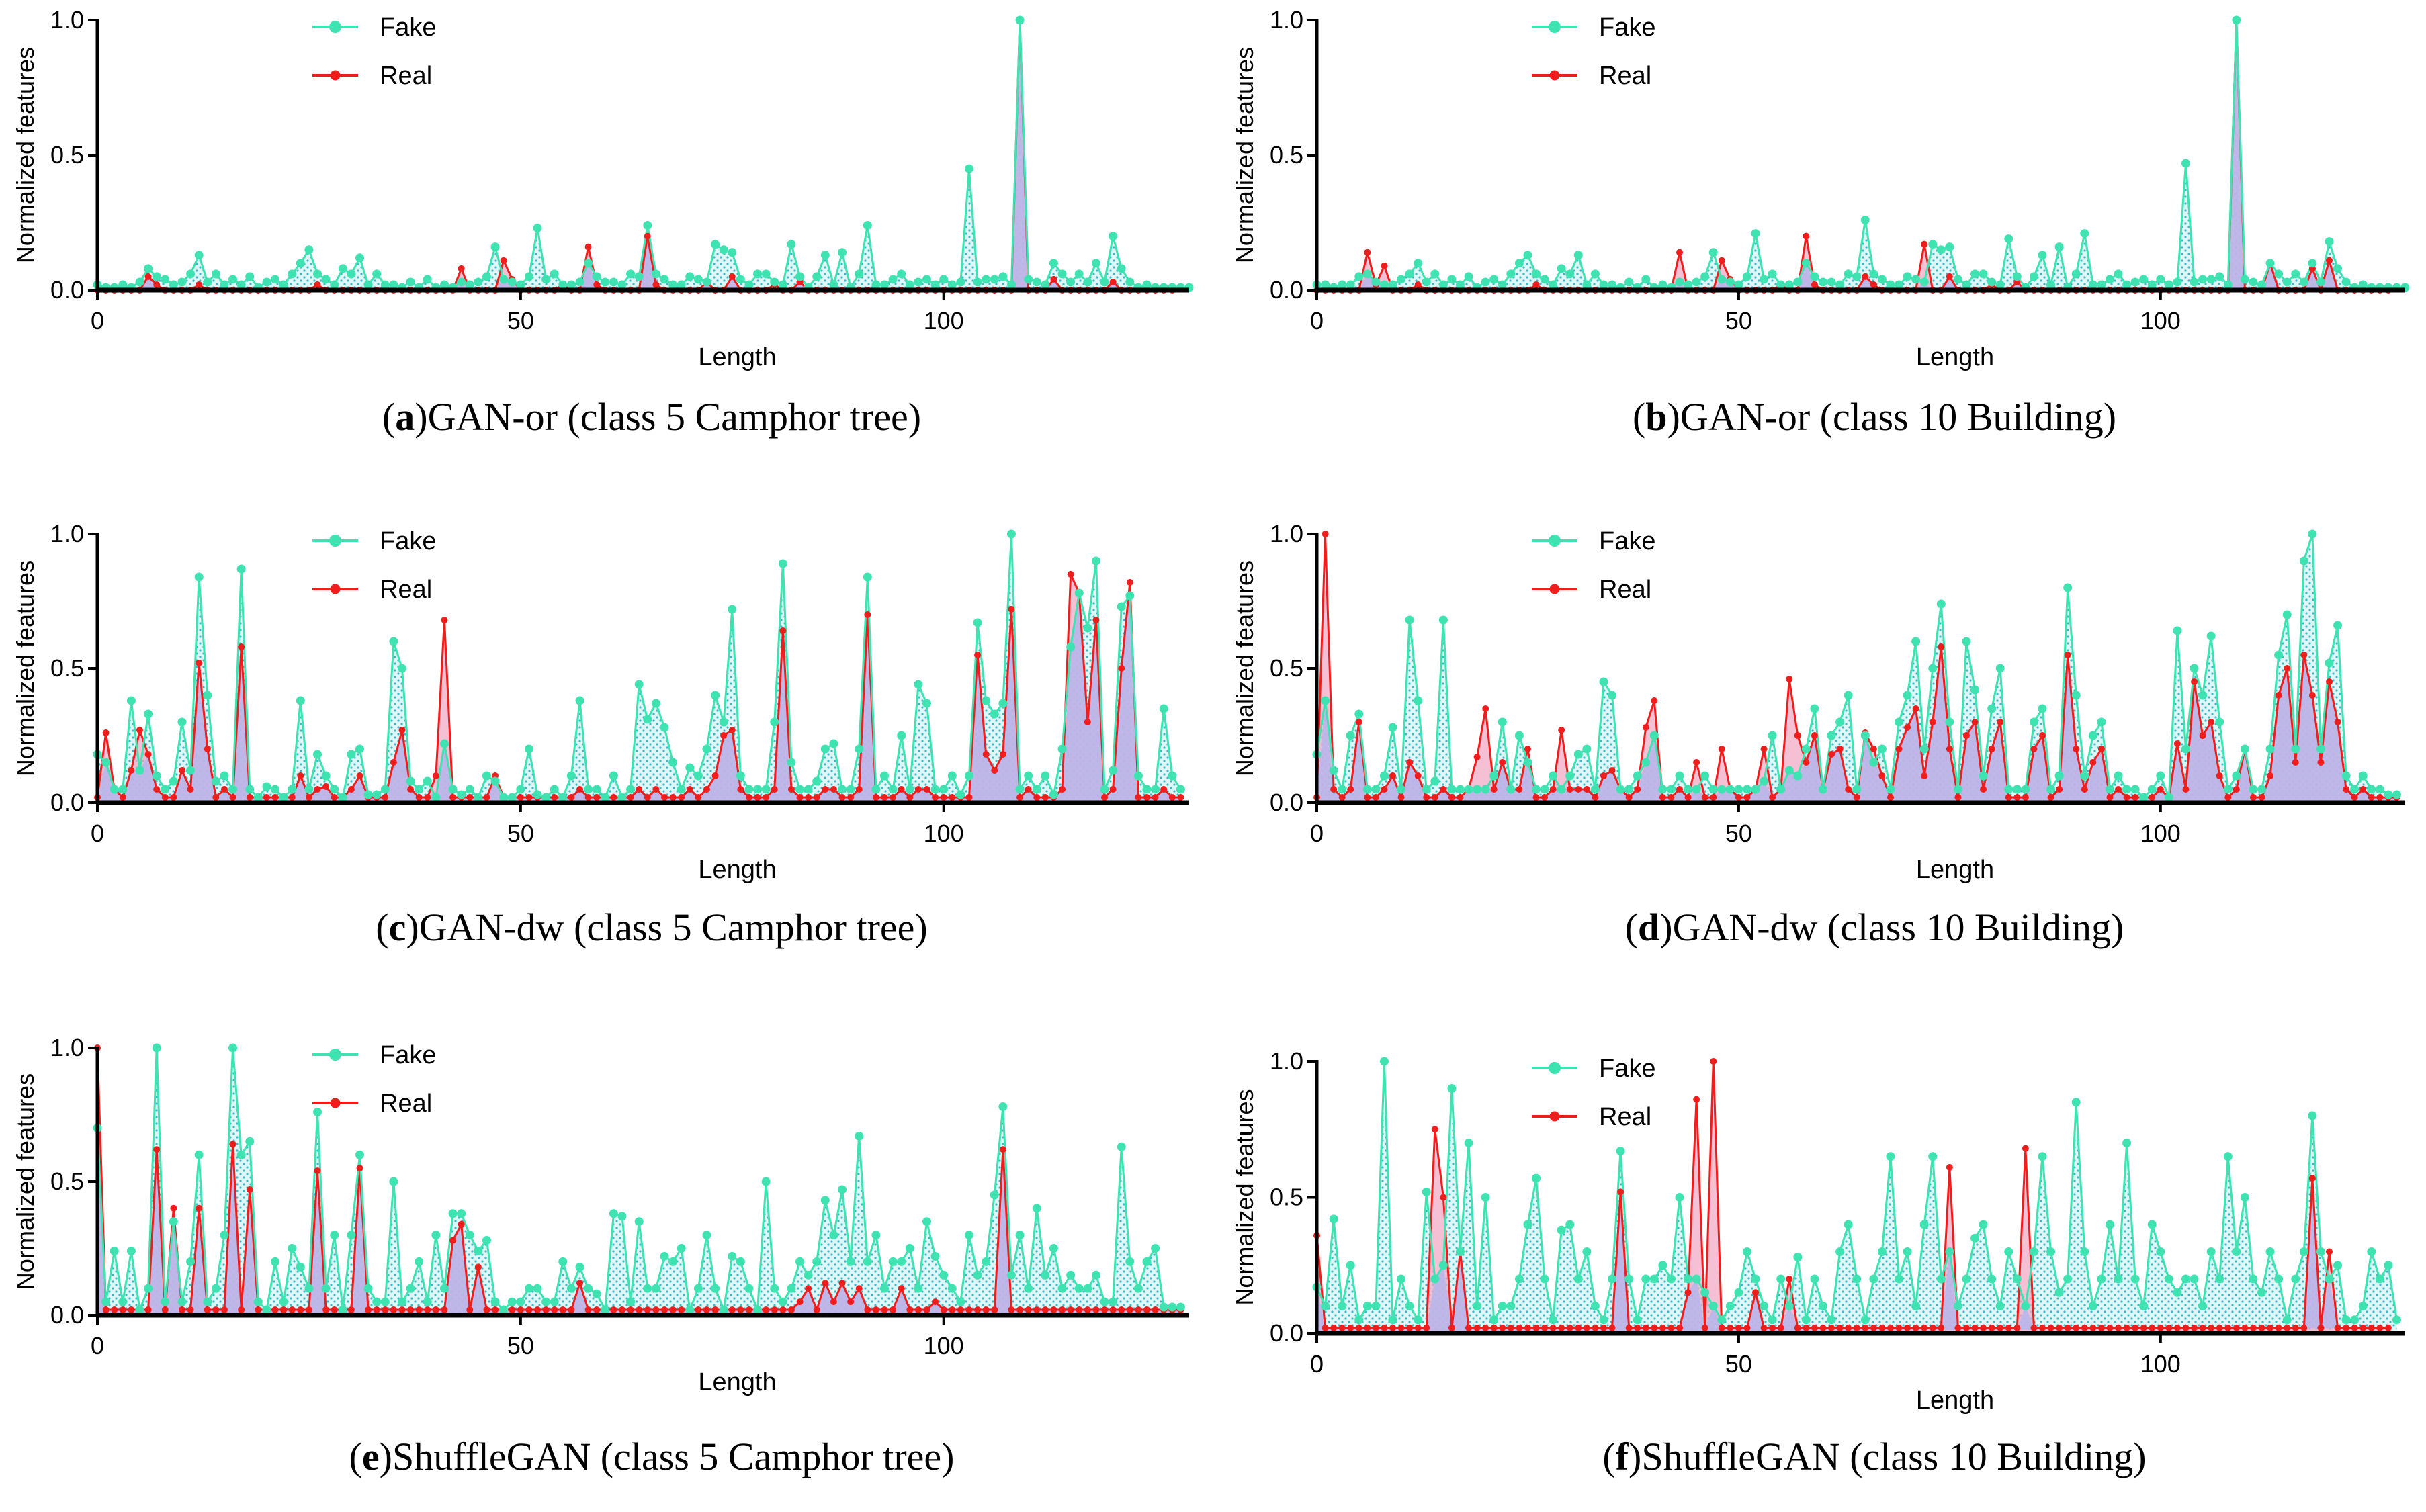 Image resolution: width=2426 pixels, height=1512 pixels. I want to click on y-tick-label: 0.5, so click(1286, 668).